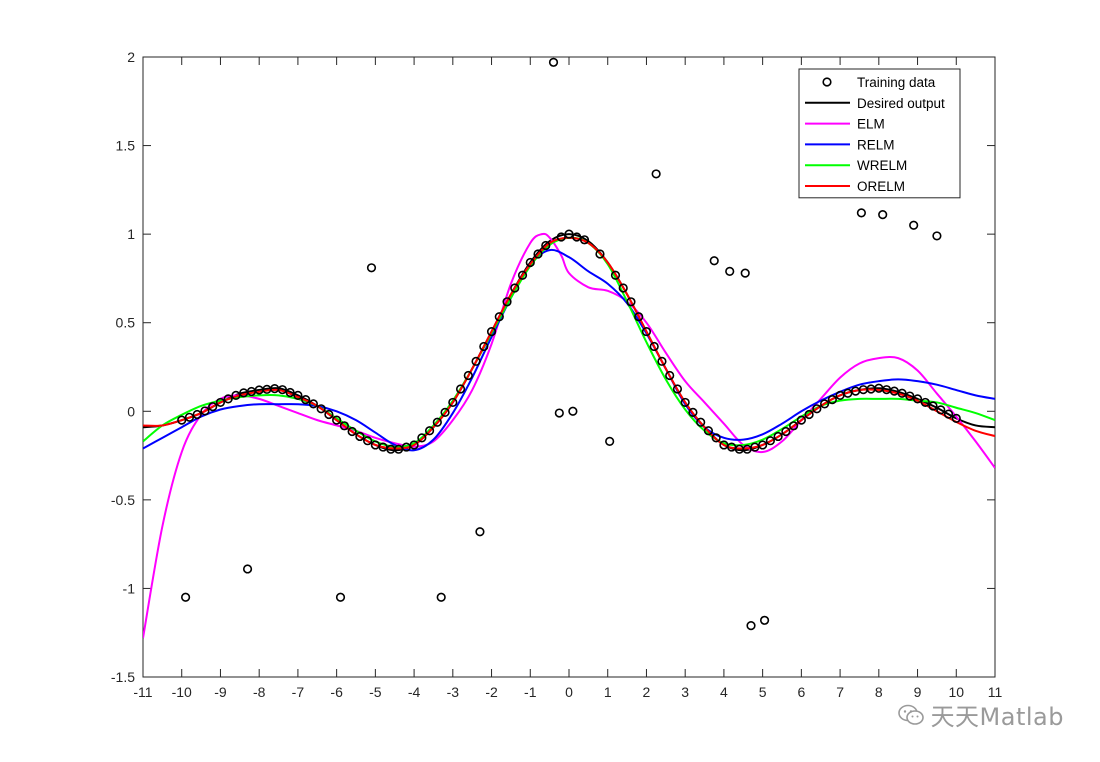 This screenshot has width=1100, height=762. I want to click on x-tick-label: -4, so click(414, 692).